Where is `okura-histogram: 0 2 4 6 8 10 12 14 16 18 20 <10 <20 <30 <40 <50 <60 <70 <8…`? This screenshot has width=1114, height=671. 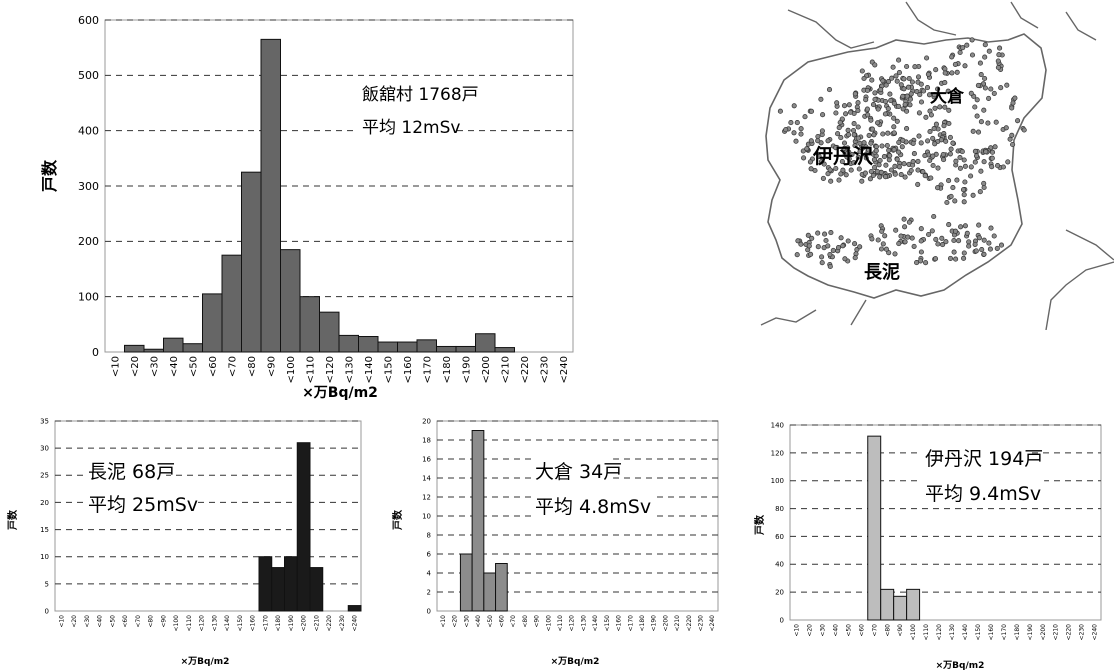
okura-histogram: 0 2 4 6 8 10 12 14 16 18 20 <10 <20 <30 <40 <50 <60 <70 <8… is located at coordinates (555, 542).